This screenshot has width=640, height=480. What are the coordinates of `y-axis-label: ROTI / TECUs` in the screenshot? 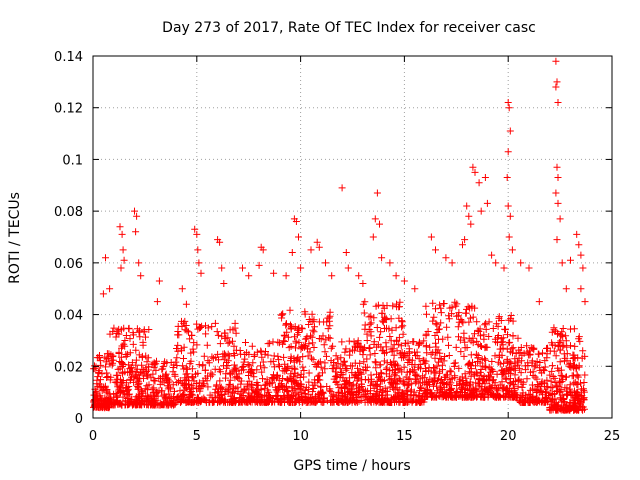 It's located at (15, 238).